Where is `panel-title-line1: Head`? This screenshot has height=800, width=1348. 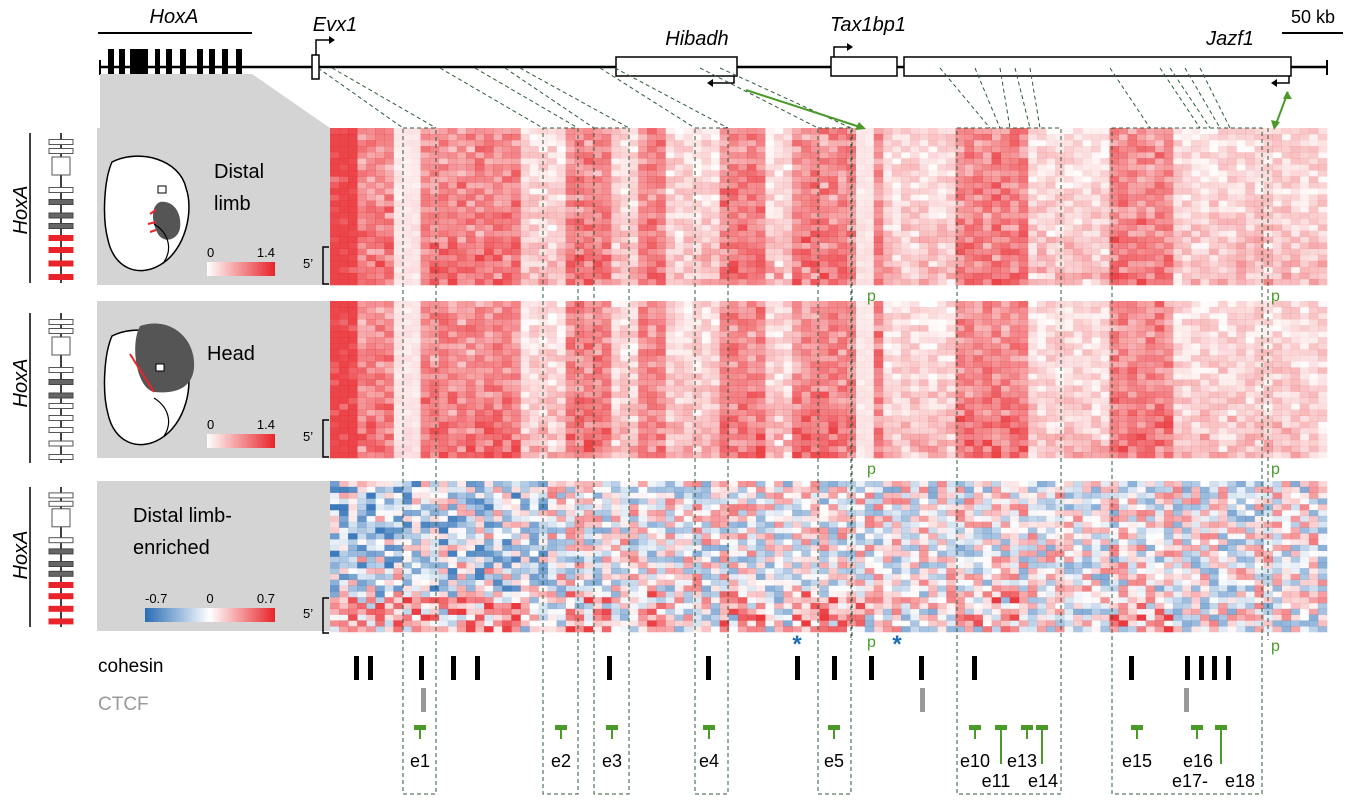 panel-title-line1: Head is located at coordinates (231, 354).